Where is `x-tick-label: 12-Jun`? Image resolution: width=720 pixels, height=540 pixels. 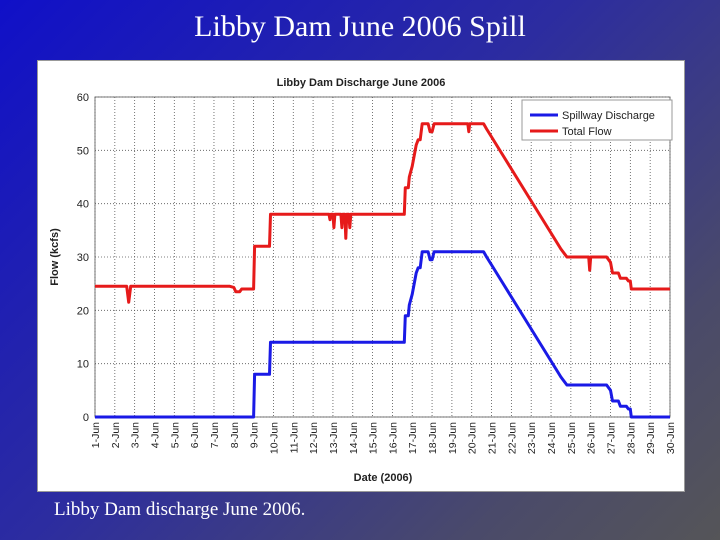
x-tick-label: 12-Jun is located at coordinates (314, 438).